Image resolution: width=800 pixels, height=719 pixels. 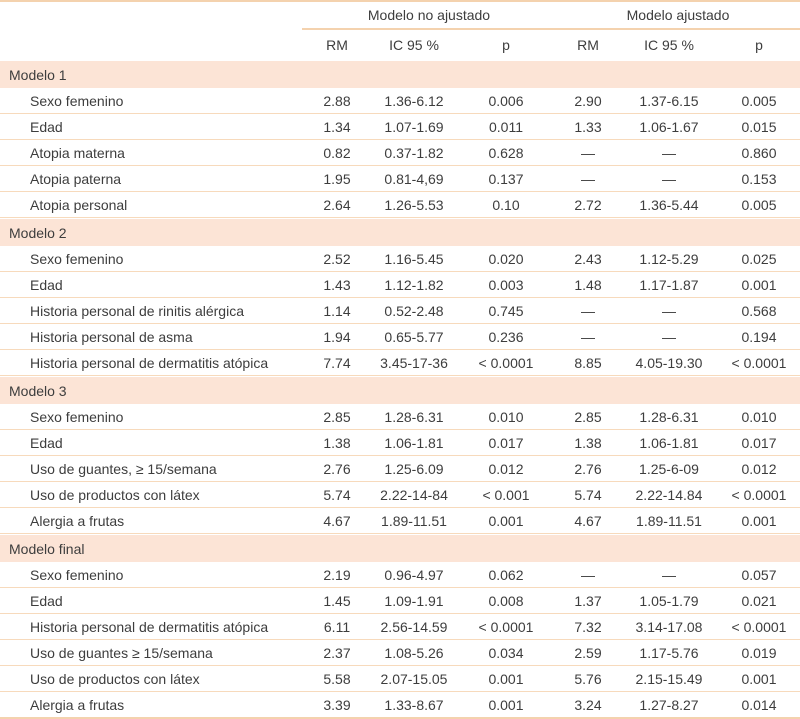 I want to click on cell-p-unadjusted: 0.020, so click(x=506, y=258).